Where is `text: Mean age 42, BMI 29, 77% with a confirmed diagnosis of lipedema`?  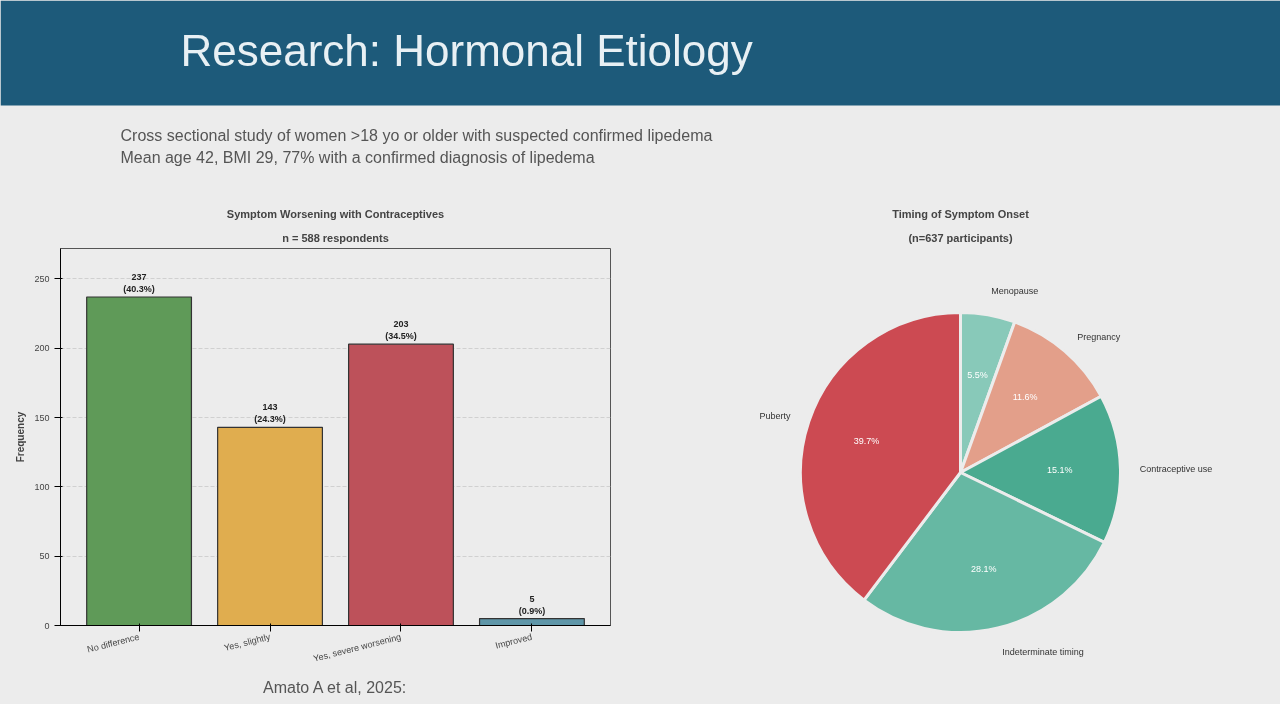 text: Mean age 42, BMI 29, 77% with a confirmed diagnosis of lipedema is located at coordinates (357, 157).